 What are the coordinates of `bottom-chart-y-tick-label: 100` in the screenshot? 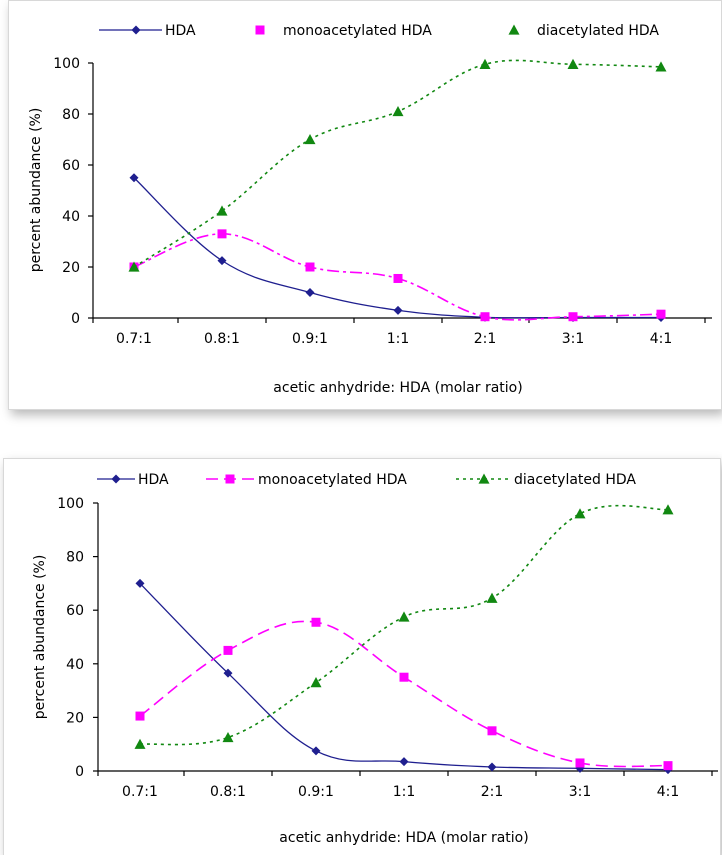 It's located at (70, 504).